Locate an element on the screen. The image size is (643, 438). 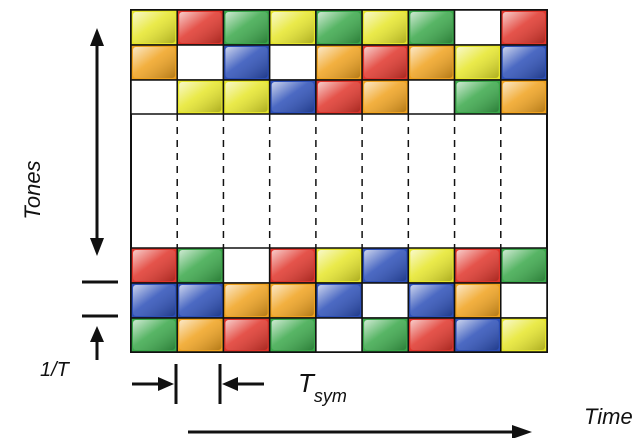
tone-cell-bottom-r1-c3-empty is located at coordinates (246, 265).